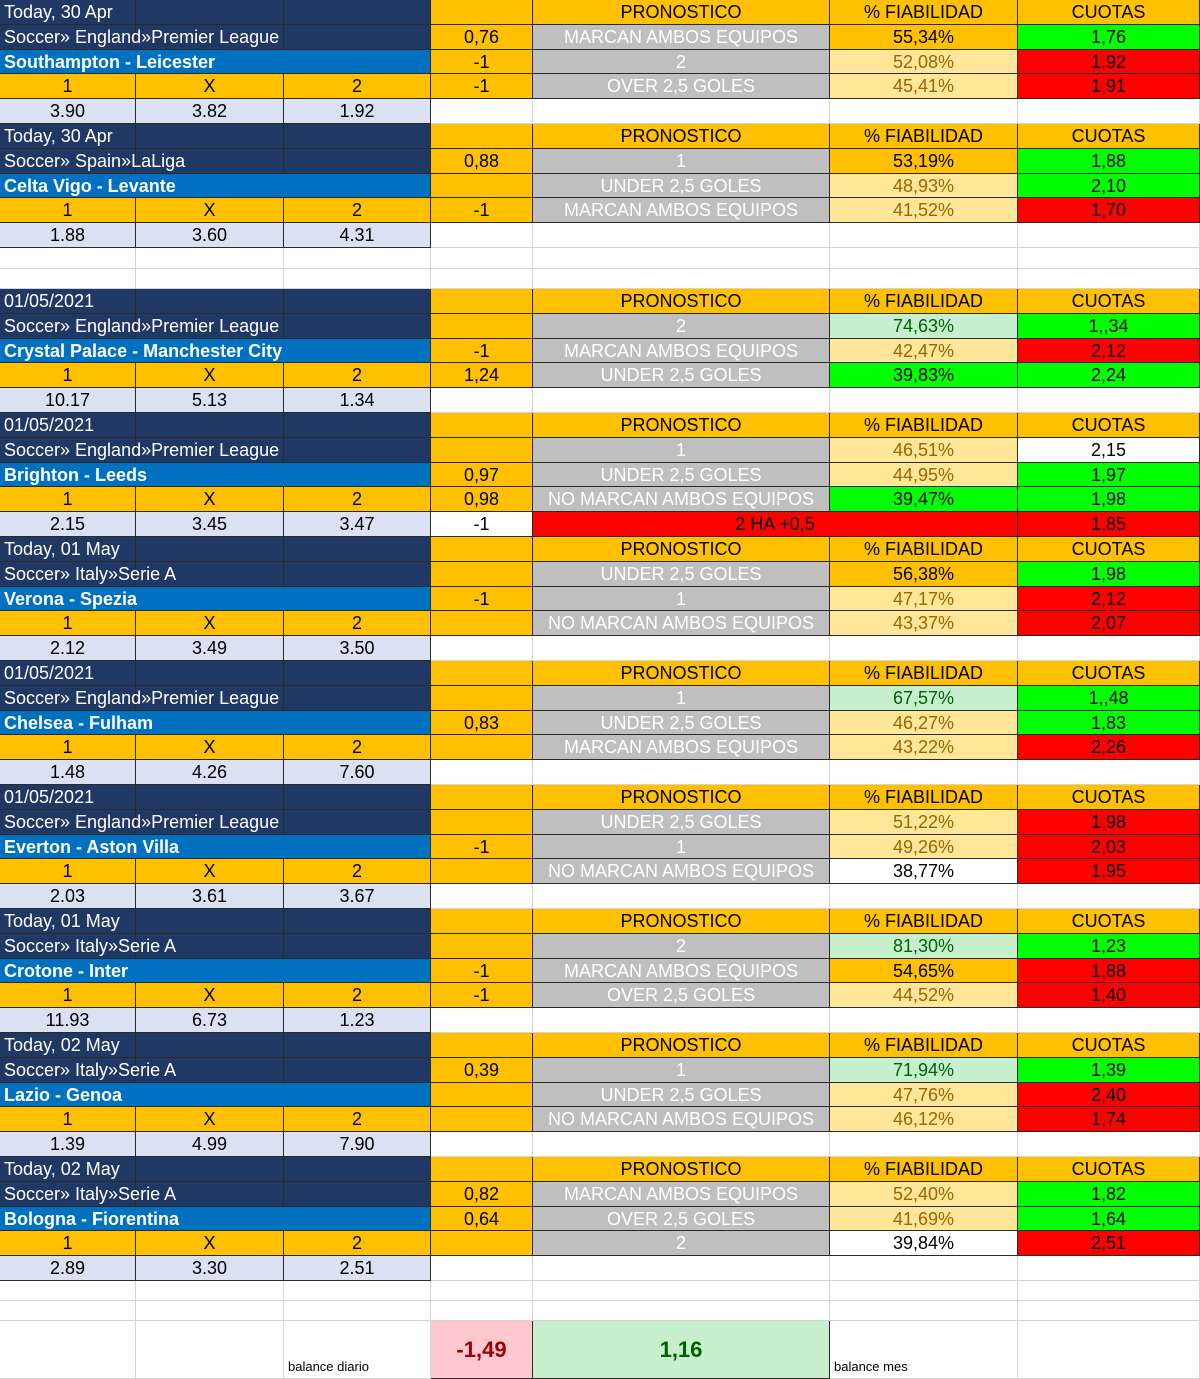  I want to click on match-date: Today, 01 May, so click(68, 921).